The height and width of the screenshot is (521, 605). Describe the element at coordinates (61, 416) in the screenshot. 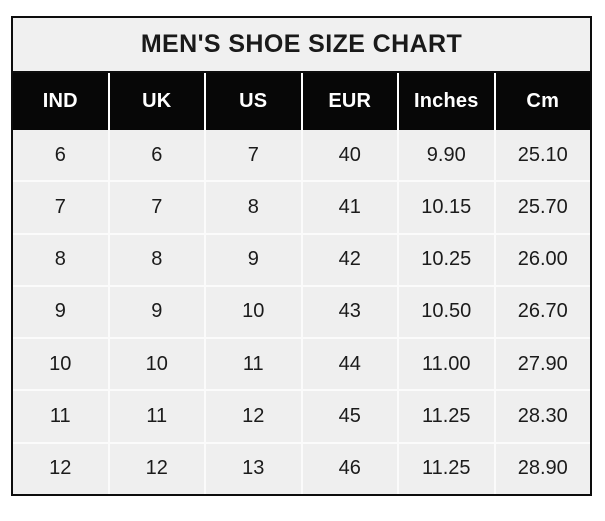

I see `cell-ind: 11` at that location.